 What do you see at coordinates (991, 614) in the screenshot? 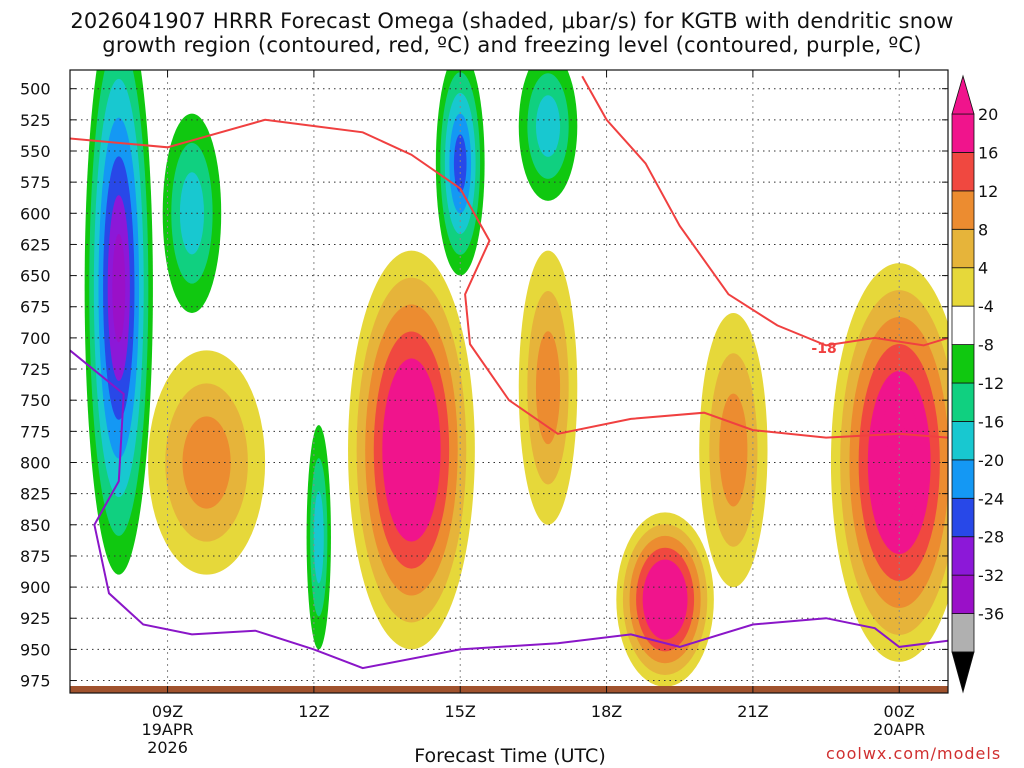
I see `colorbar-tick-label: -36` at bounding box center [991, 614].